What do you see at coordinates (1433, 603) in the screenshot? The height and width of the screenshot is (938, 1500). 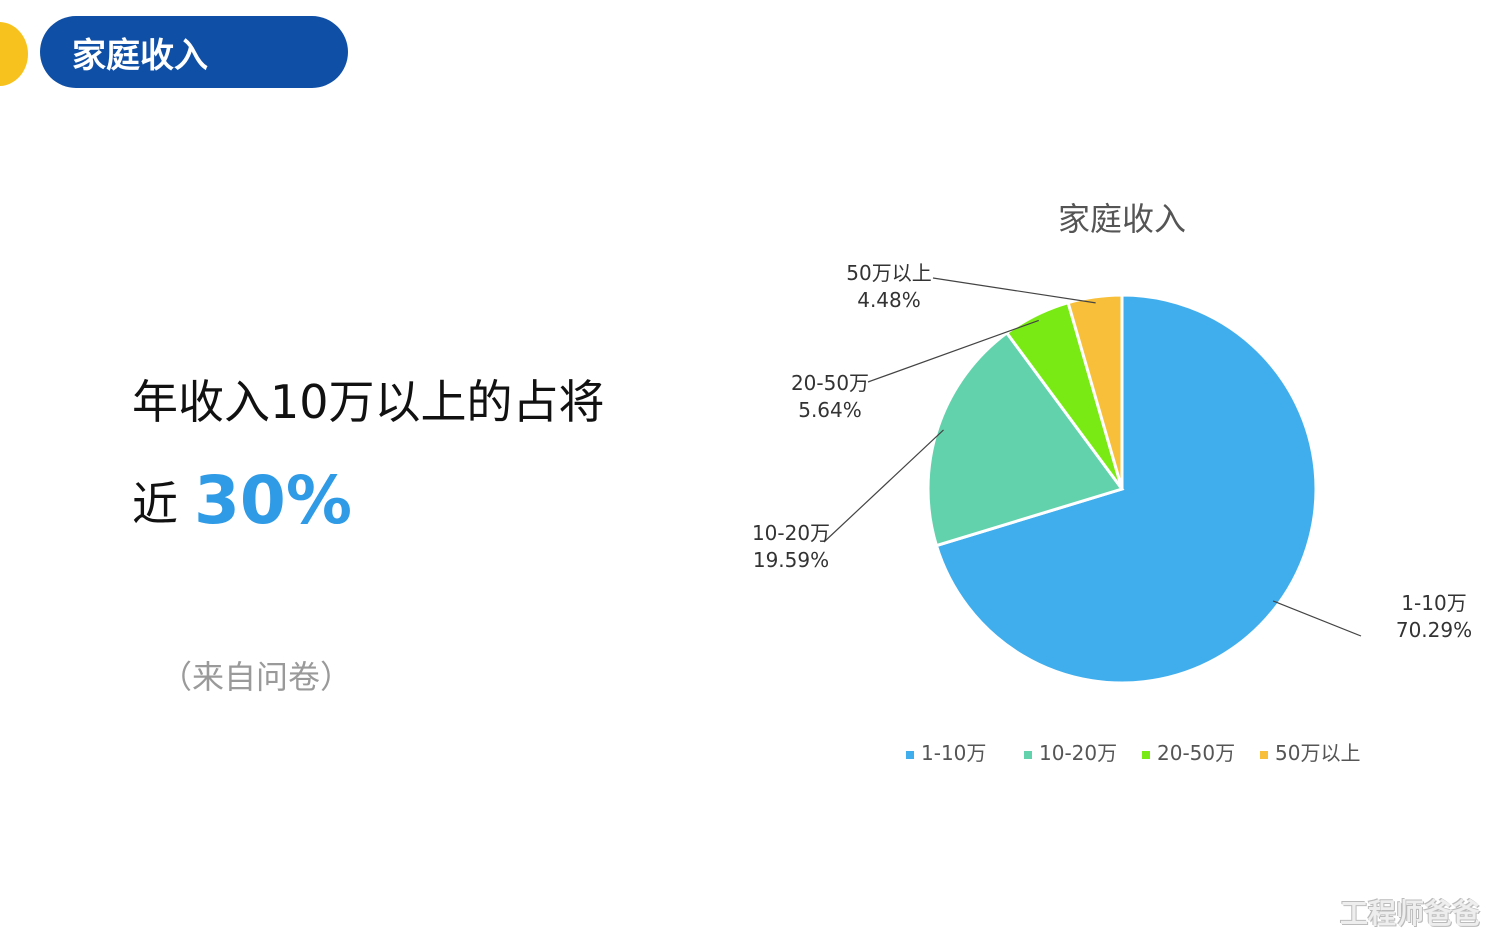 I see `slice-label-0: 1-10万` at bounding box center [1433, 603].